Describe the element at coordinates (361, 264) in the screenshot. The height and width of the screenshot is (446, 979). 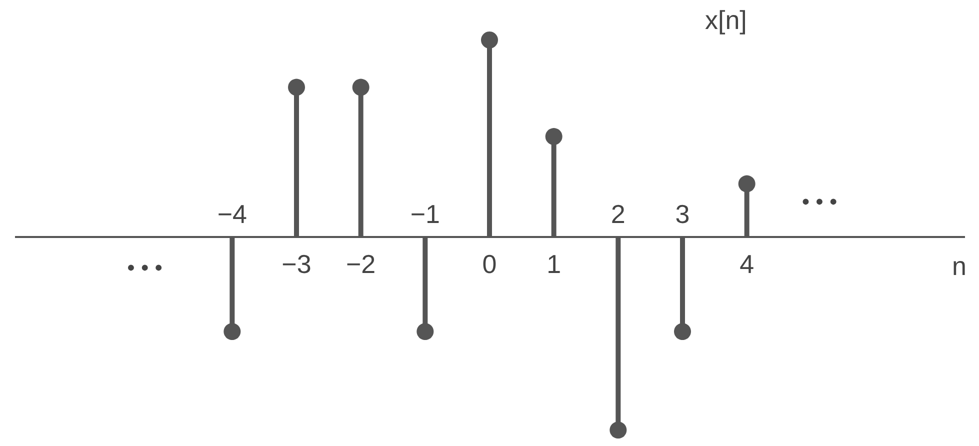
I see `x-tick-label: −2` at that location.